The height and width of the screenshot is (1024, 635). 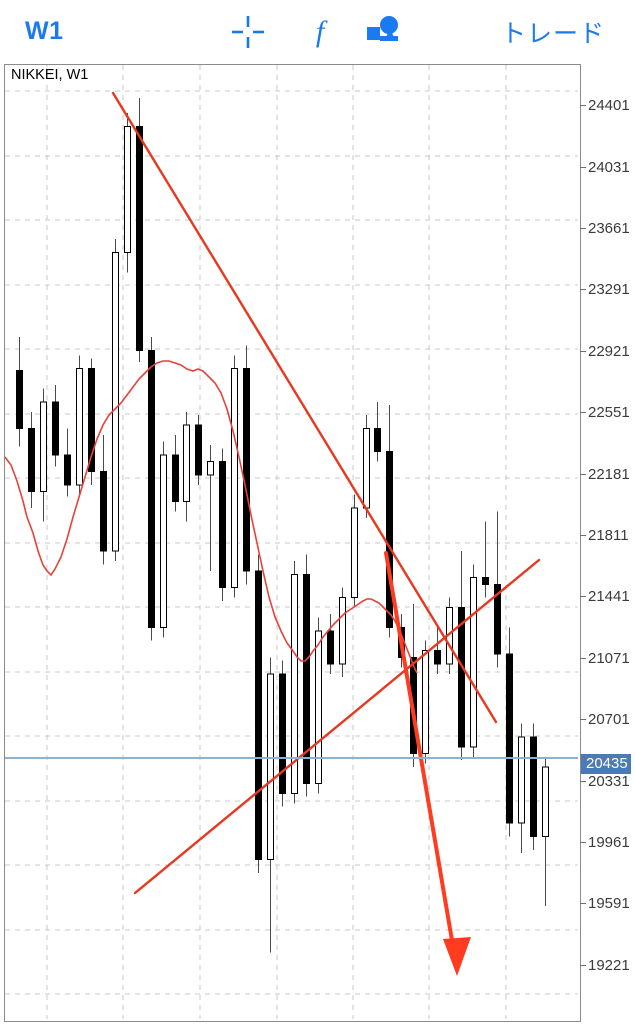 What do you see at coordinates (427, 763) in the screenshot?
I see `arrow-down-projection` at bounding box center [427, 763].